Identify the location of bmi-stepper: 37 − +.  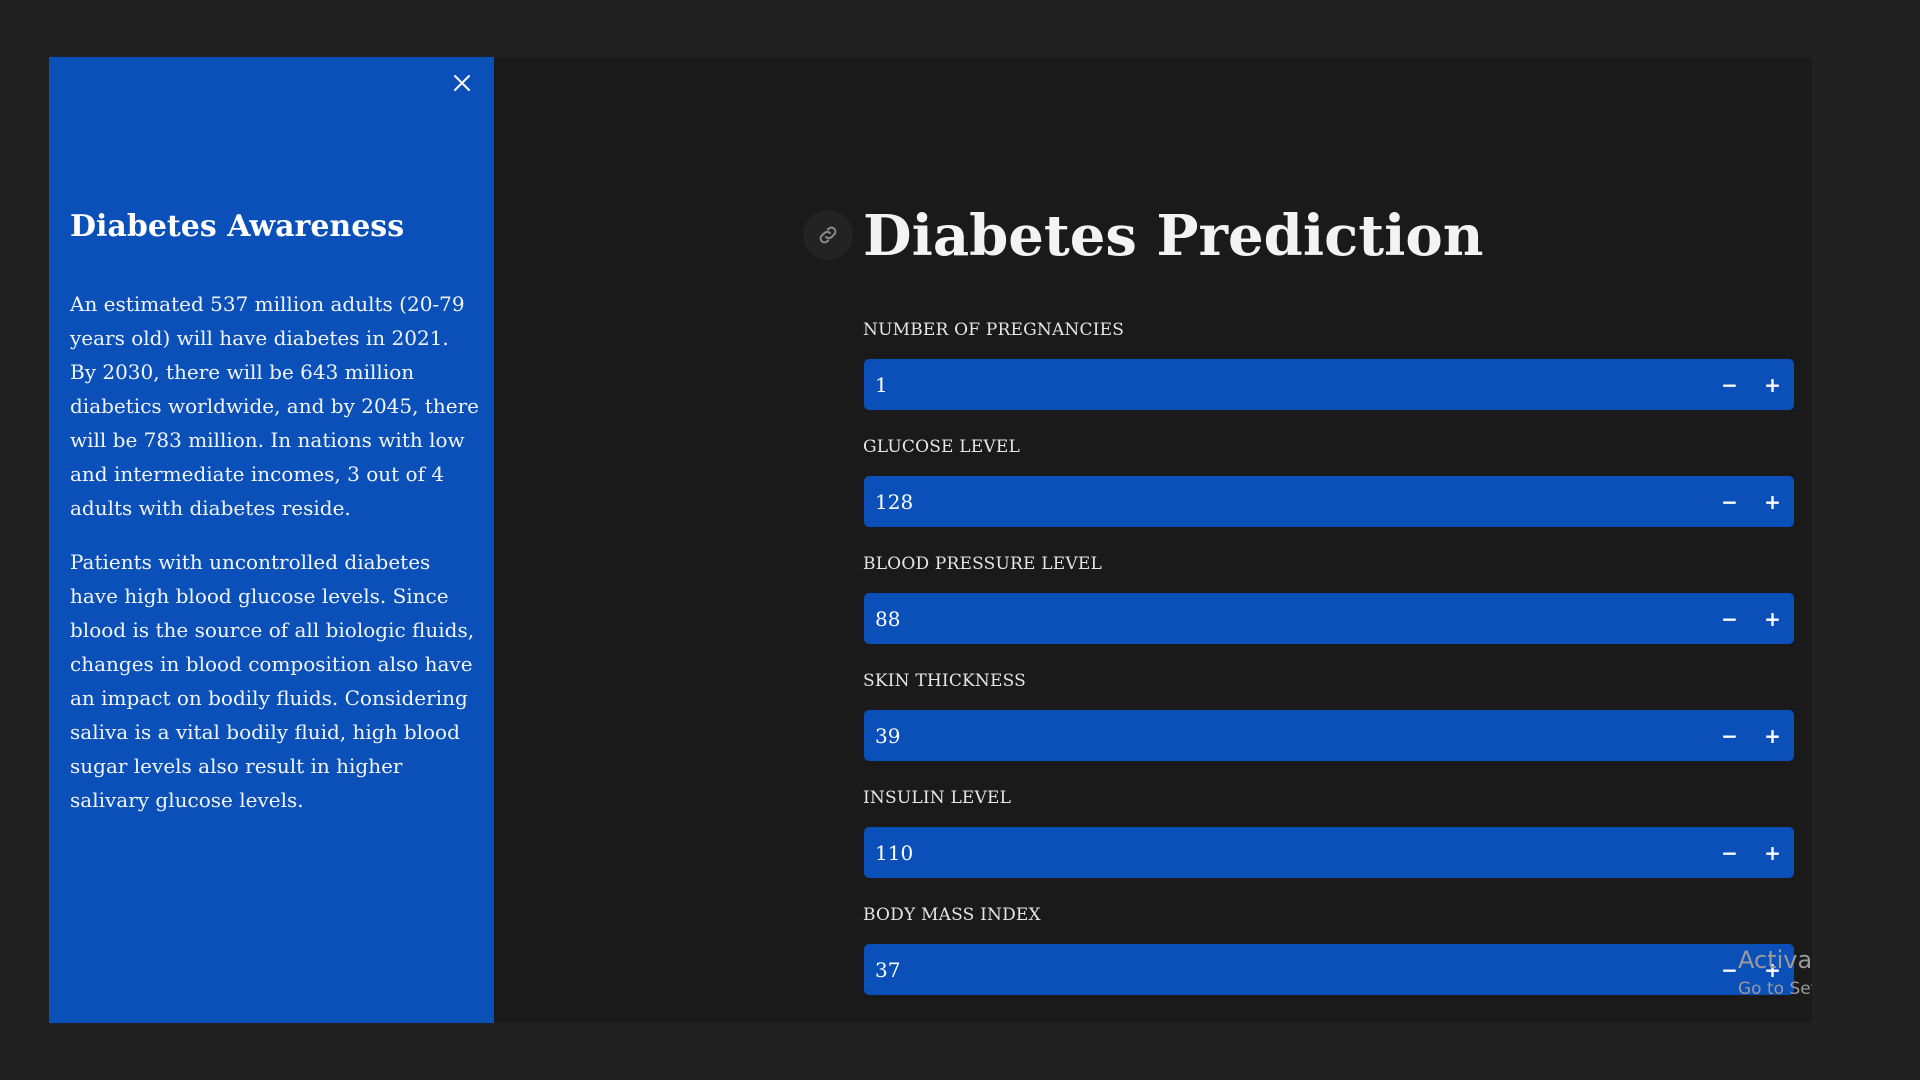
(1329, 969).